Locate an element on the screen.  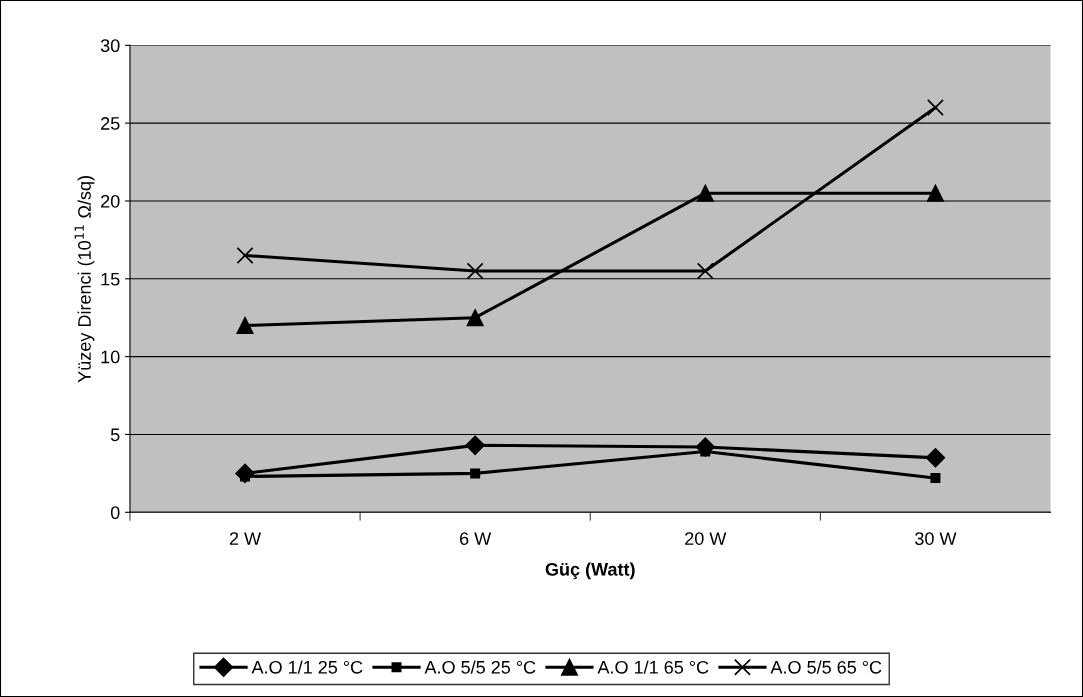
x-axis-title: Güç (Watt) is located at coordinates (590, 571).